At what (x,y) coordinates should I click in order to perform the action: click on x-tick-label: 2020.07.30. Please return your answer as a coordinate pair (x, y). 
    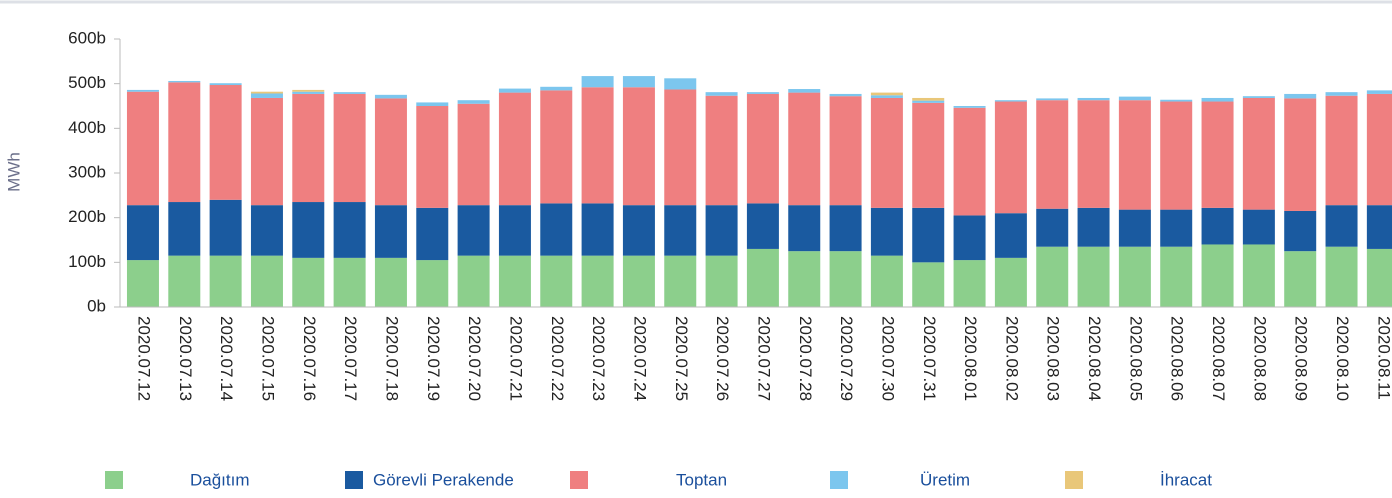
    Looking at the image, I should click on (887, 358).